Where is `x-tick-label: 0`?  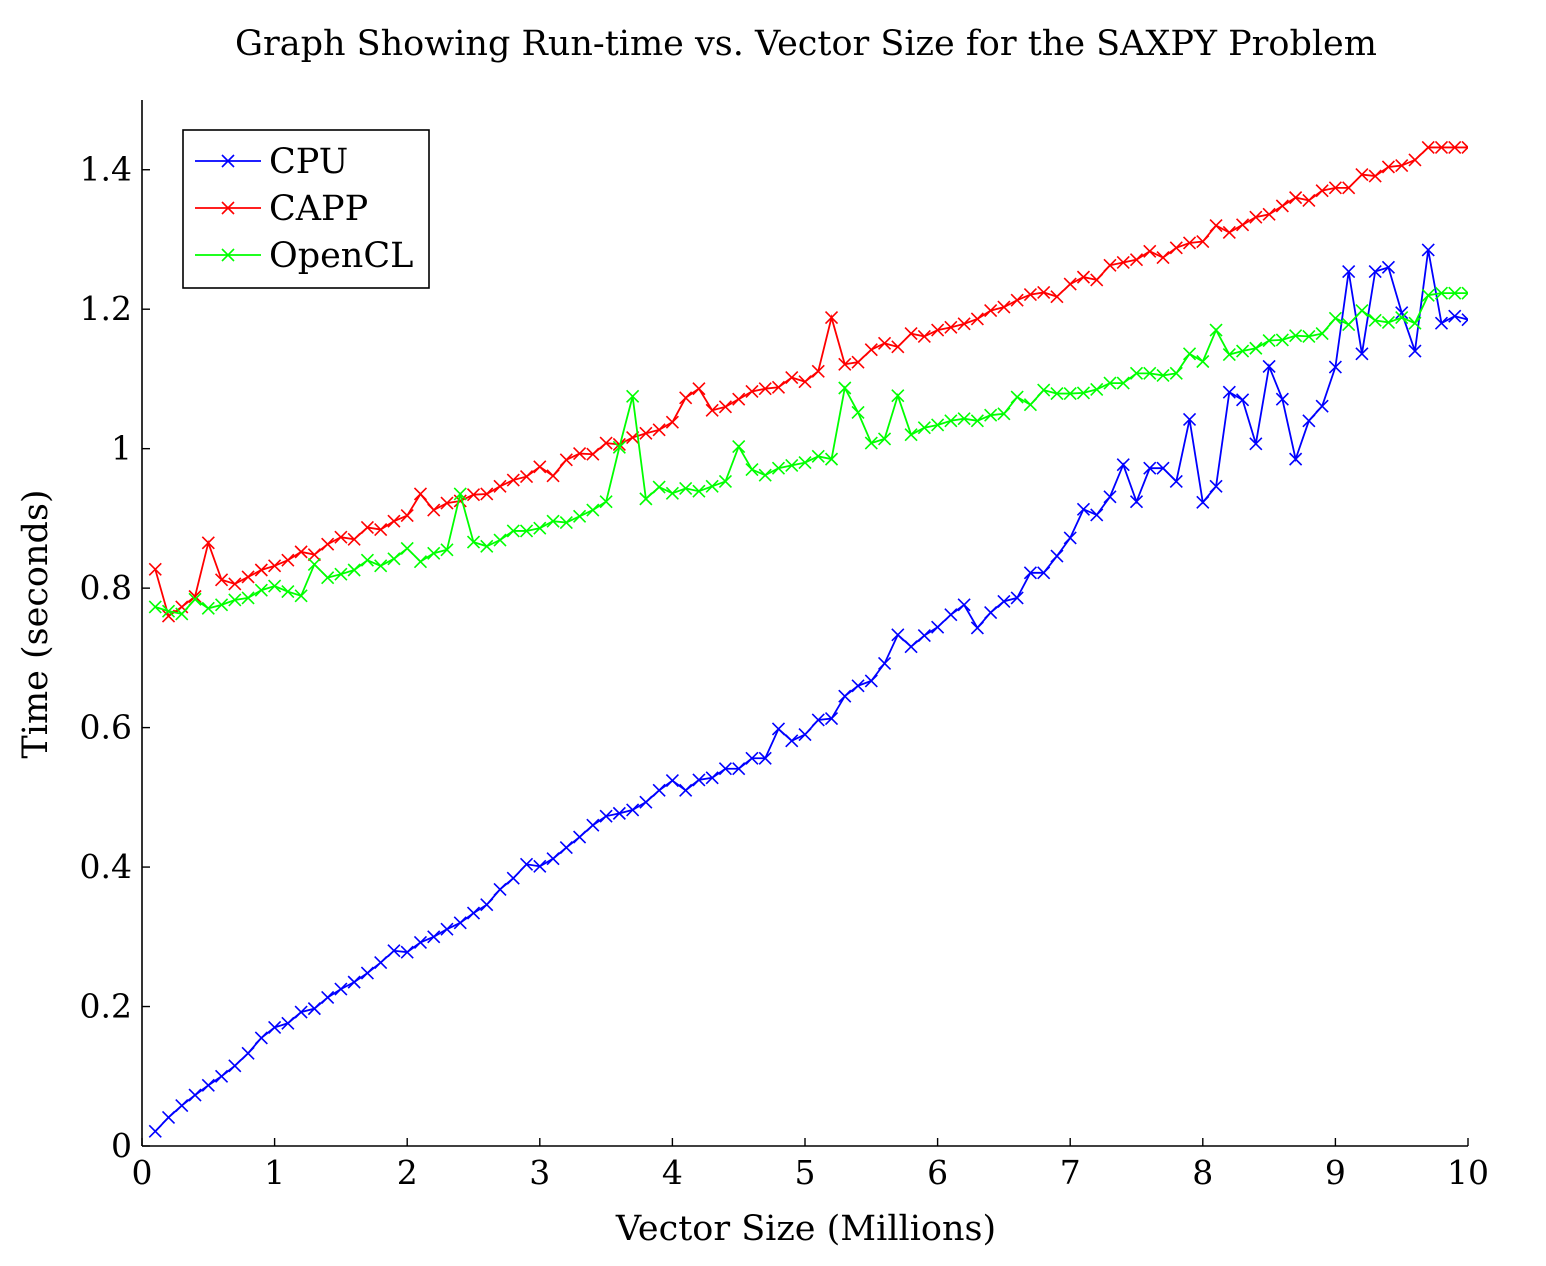 x-tick-label: 0 is located at coordinates (142, 1172).